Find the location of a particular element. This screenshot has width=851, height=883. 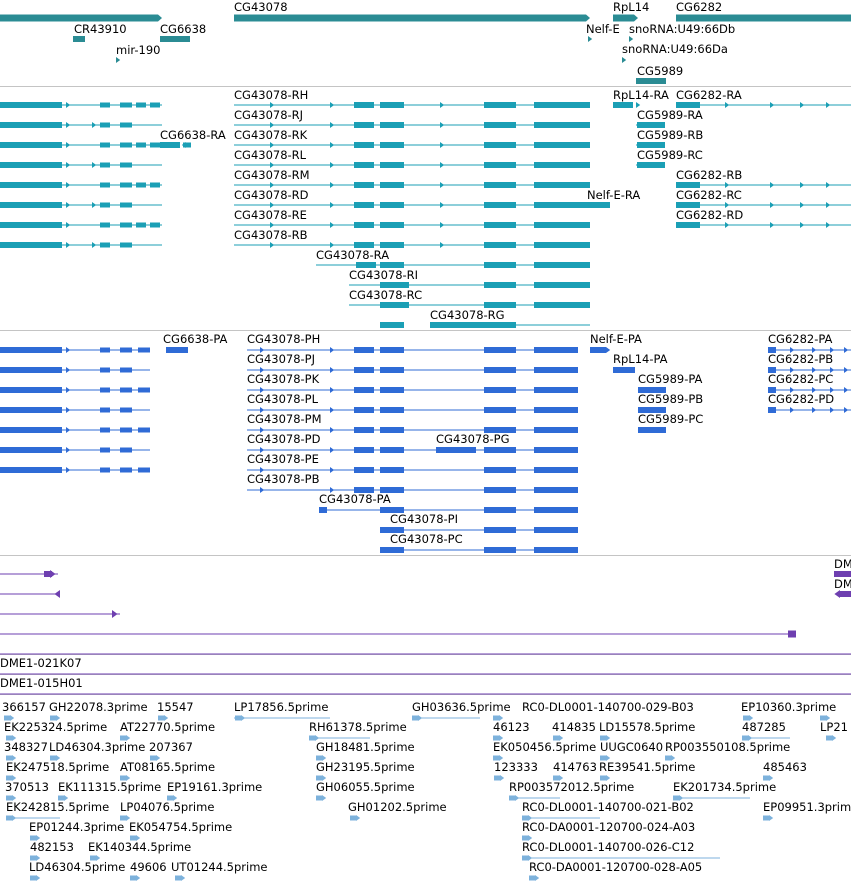

transcript-label: CG43078-RI is located at coordinates (384, 275).